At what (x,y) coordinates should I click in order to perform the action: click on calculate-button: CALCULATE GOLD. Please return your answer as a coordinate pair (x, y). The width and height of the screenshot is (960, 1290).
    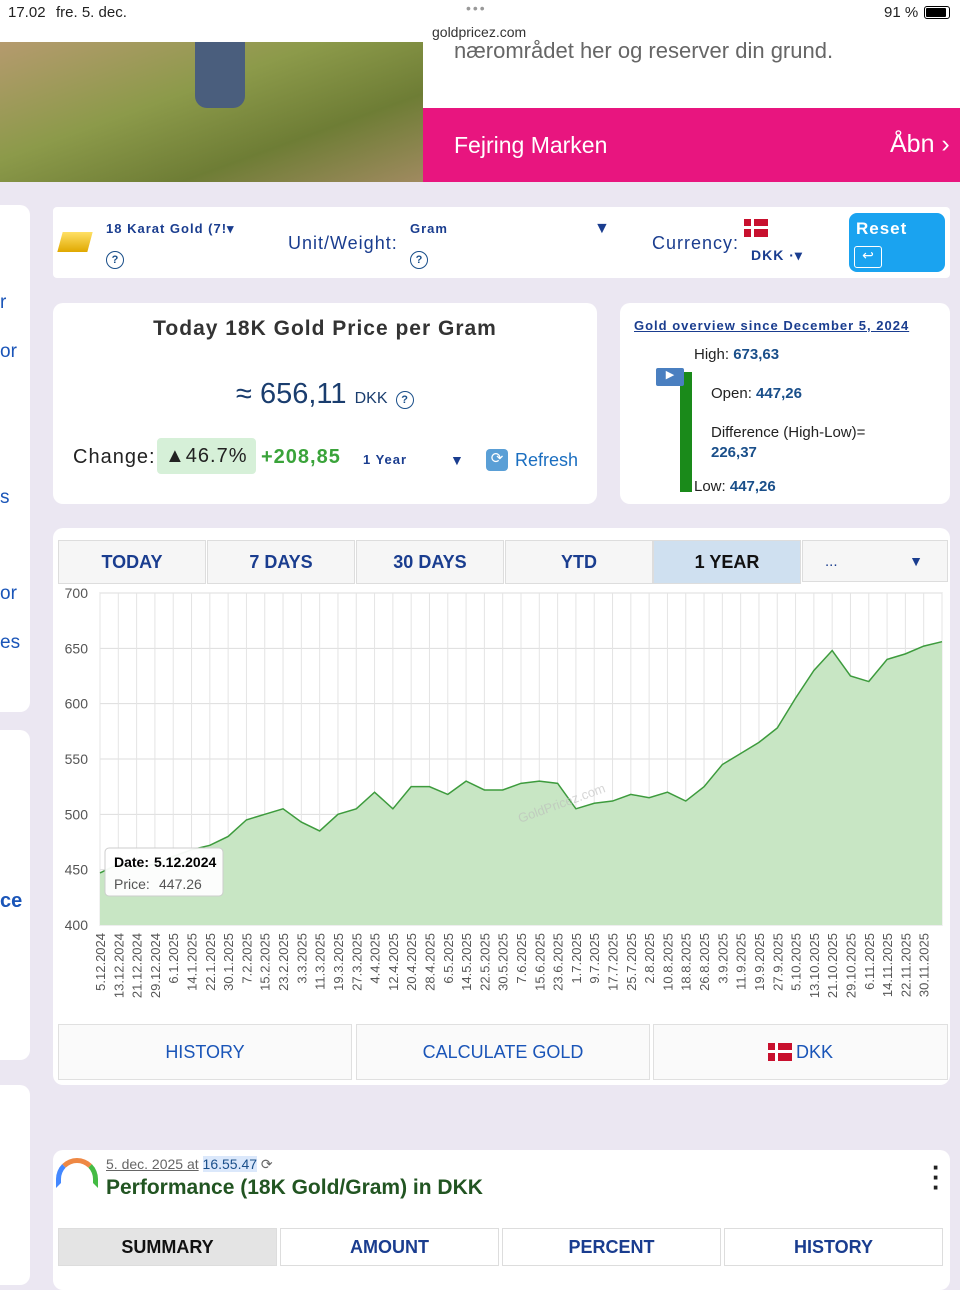
    Looking at the image, I should click on (503, 1052).